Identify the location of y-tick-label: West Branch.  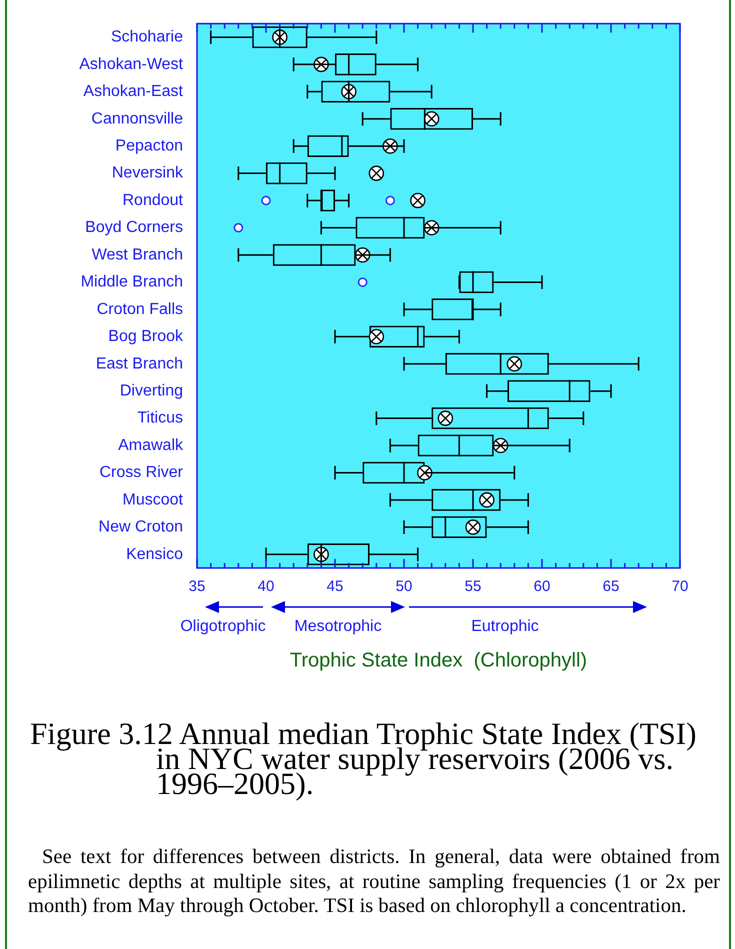
(137, 255).